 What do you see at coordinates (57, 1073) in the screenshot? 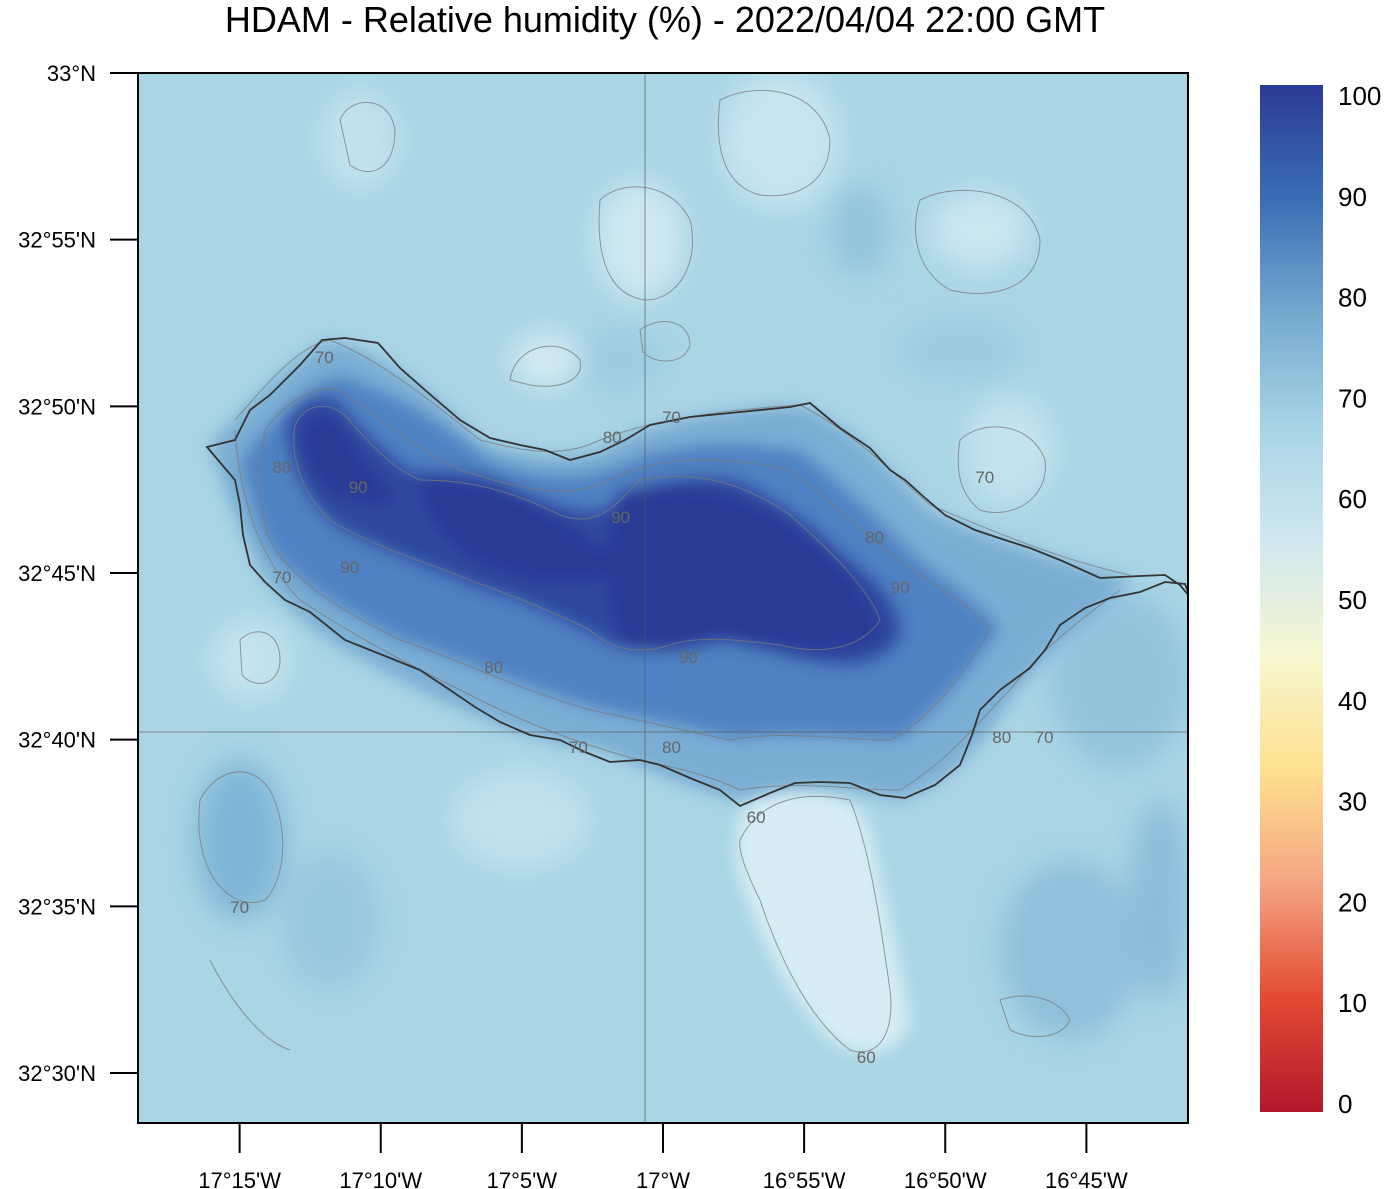
I see `lat-tick-label: 32°30'N` at bounding box center [57, 1073].